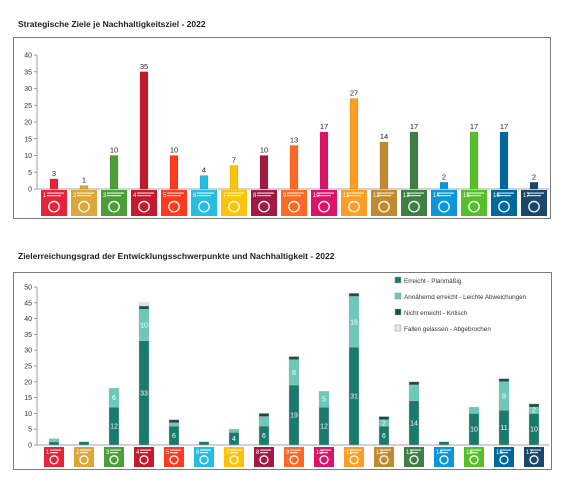 Image resolution: width=562 pixels, height=498 pixels. I want to click on y-tick-label: 0, so click(30, 446).